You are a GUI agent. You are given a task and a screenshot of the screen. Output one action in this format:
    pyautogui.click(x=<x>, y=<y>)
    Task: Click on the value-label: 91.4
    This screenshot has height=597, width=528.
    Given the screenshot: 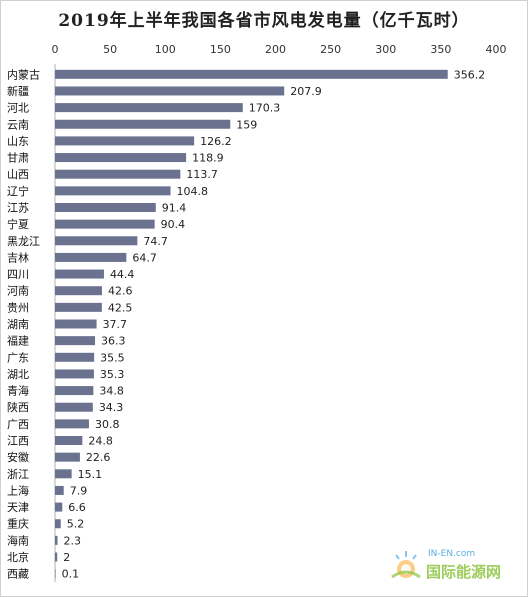 What is the action you would take?
    pyautogui.click(x=174, y=207)
    